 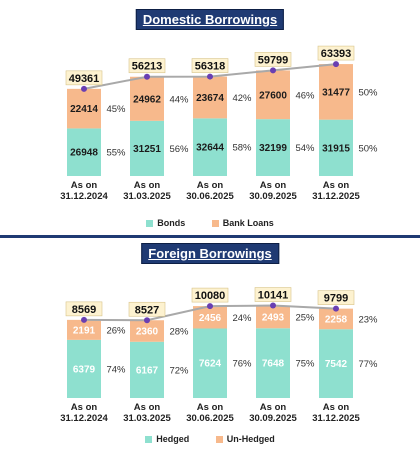 I want to click on data-label: 22414, so click(x=84, y=109).